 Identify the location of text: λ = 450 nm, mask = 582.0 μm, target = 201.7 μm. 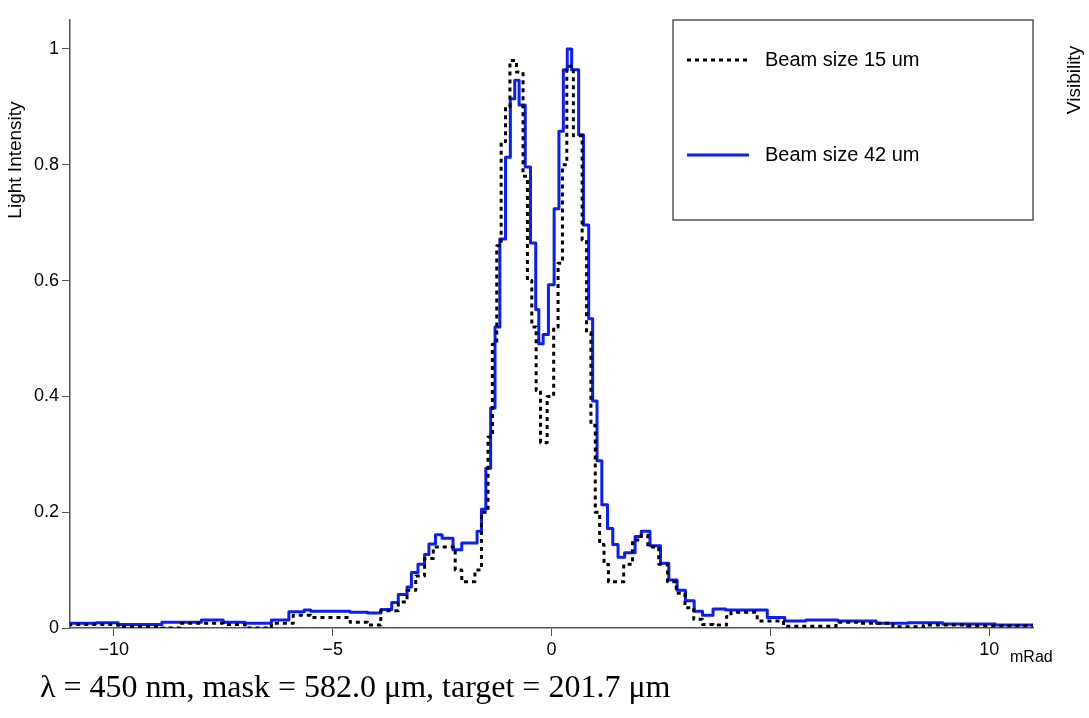
(355, 686).